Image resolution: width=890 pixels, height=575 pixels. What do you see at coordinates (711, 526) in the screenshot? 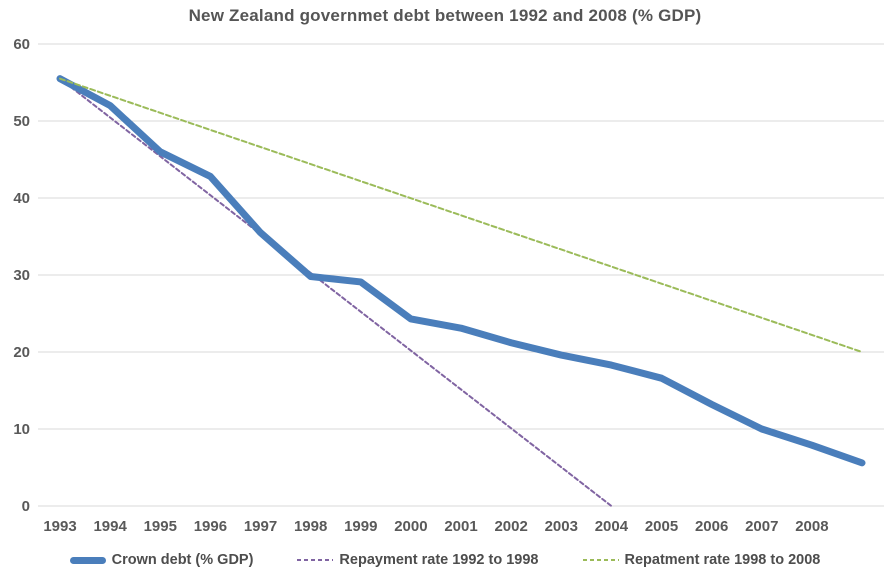
I see `x-axis-tick-label: 2006` at bounding box center [711, 526].